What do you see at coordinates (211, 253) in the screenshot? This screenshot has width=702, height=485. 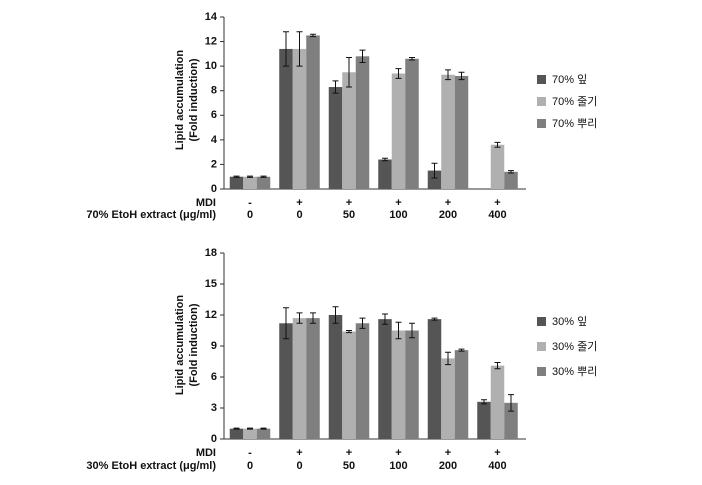 I see `y-tick-label: 18` at bounding box center [211, 253].